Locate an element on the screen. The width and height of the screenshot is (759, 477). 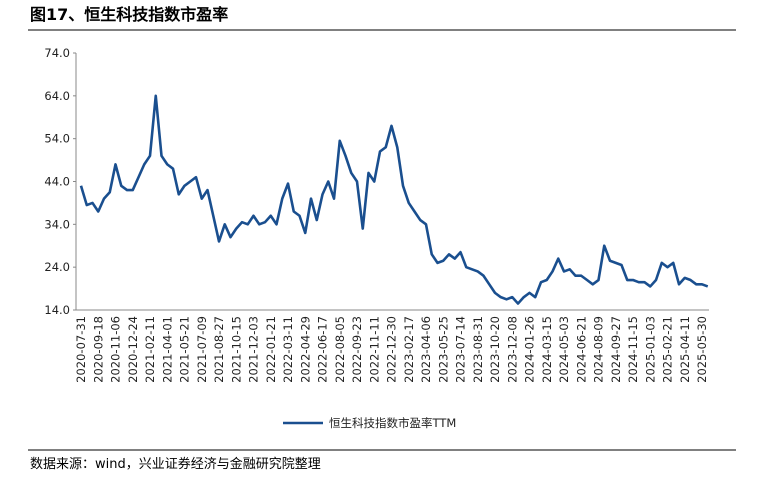
x-tick-label: 2021-05-21 is located at coordinates (185, 349).